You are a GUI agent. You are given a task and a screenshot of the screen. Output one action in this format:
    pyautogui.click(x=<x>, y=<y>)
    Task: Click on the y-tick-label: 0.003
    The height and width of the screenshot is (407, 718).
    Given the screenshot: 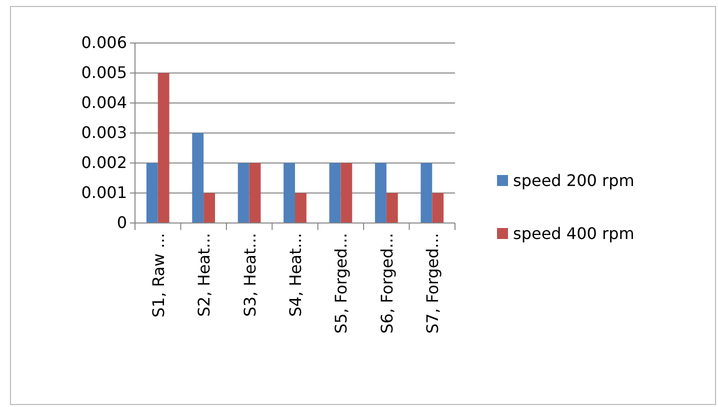 What is the action you would take?
    pyautogui.click(x=104, y=132)
    